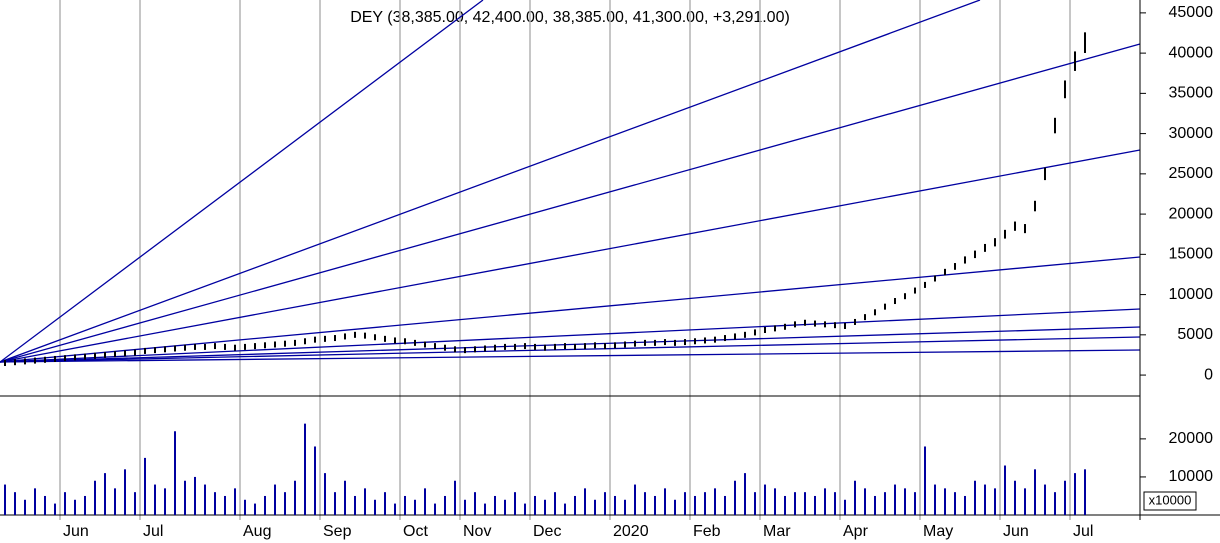 The width and height of the screenshot is (1220, 543). I want to click on unit-label: x10000, so click(1170, 499).